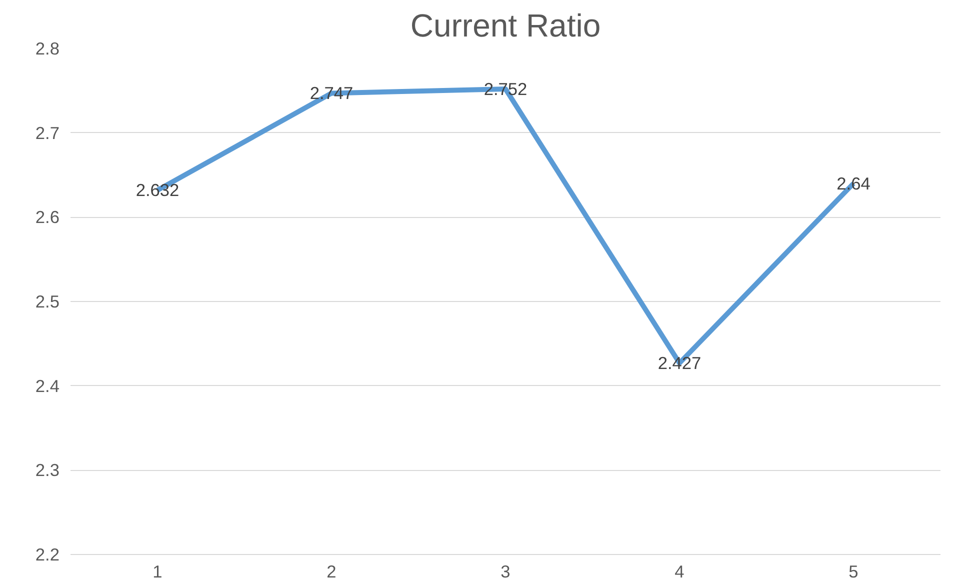 The width and height of the screenshot is (954, 580). Describe the element at coordinates (679, 571) in the screenshot. I see `x-tick-label: 4` at that location.